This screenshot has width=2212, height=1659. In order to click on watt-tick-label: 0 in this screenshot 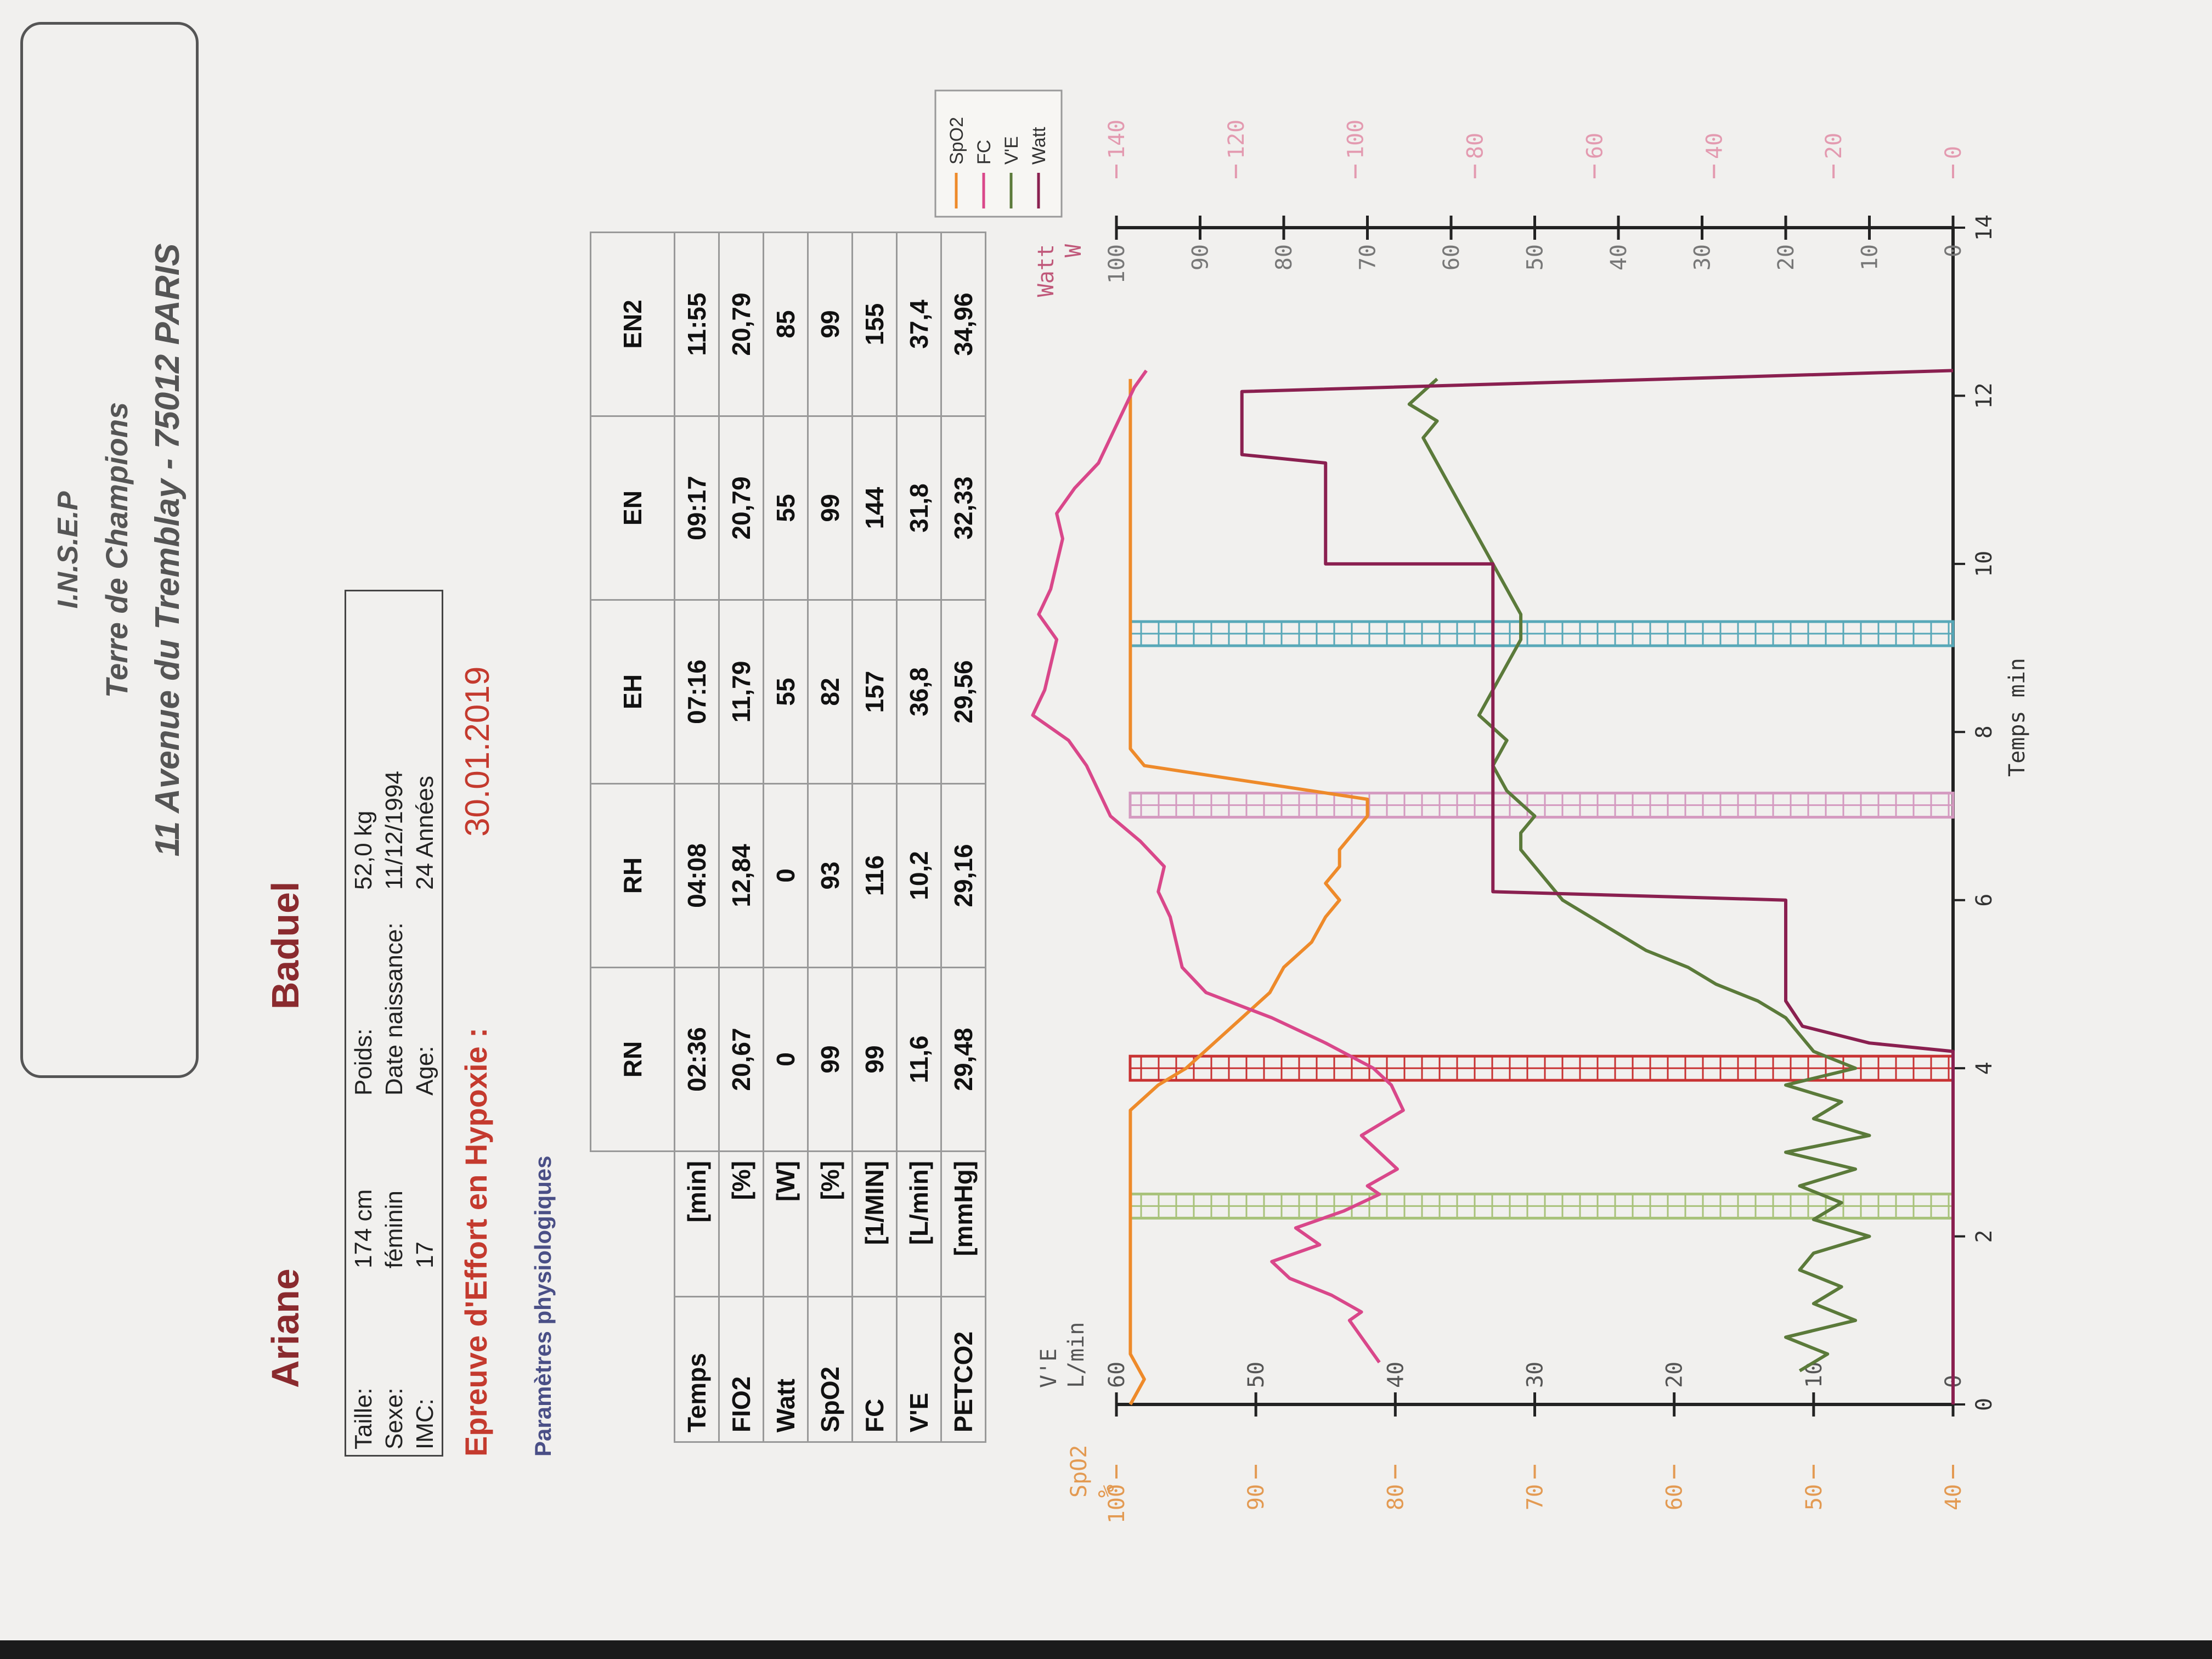, I will do `click(1954, 250)`.